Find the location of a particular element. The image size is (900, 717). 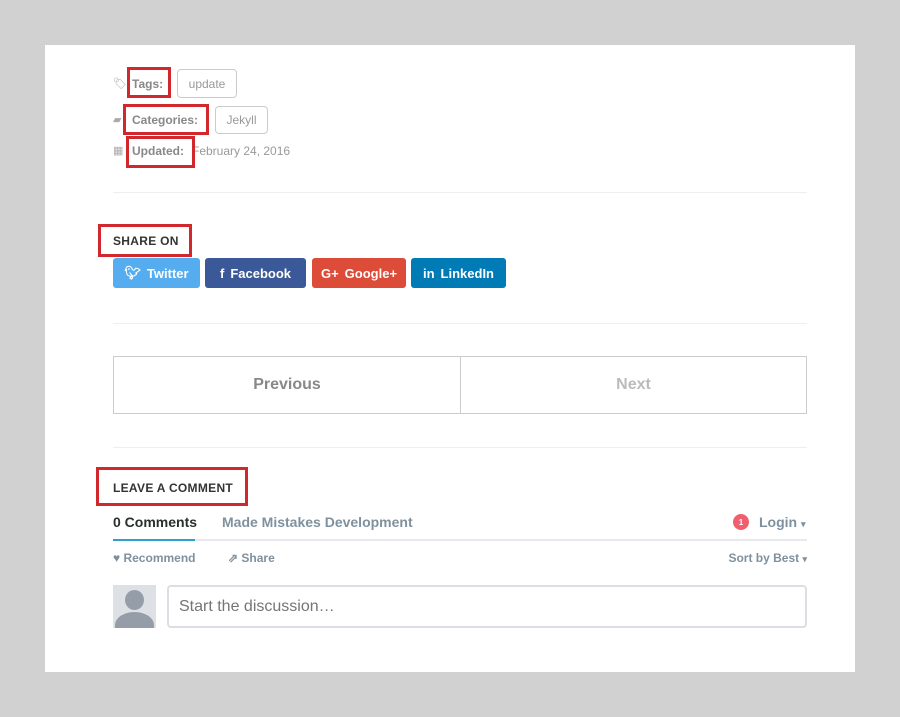

facebook-icon: f is located at coordinates (222, 273).